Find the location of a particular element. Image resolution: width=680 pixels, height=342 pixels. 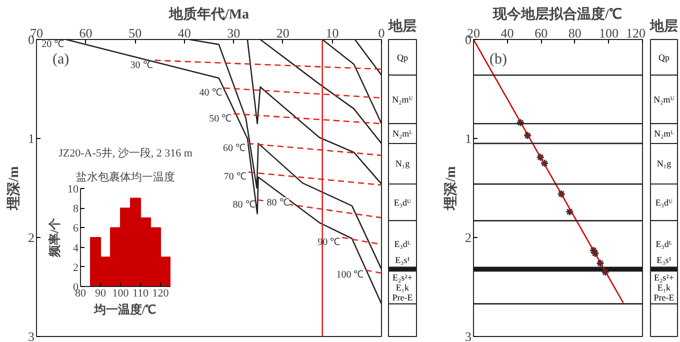

y-tick-label: 4 is located at coordinates (76, 248).